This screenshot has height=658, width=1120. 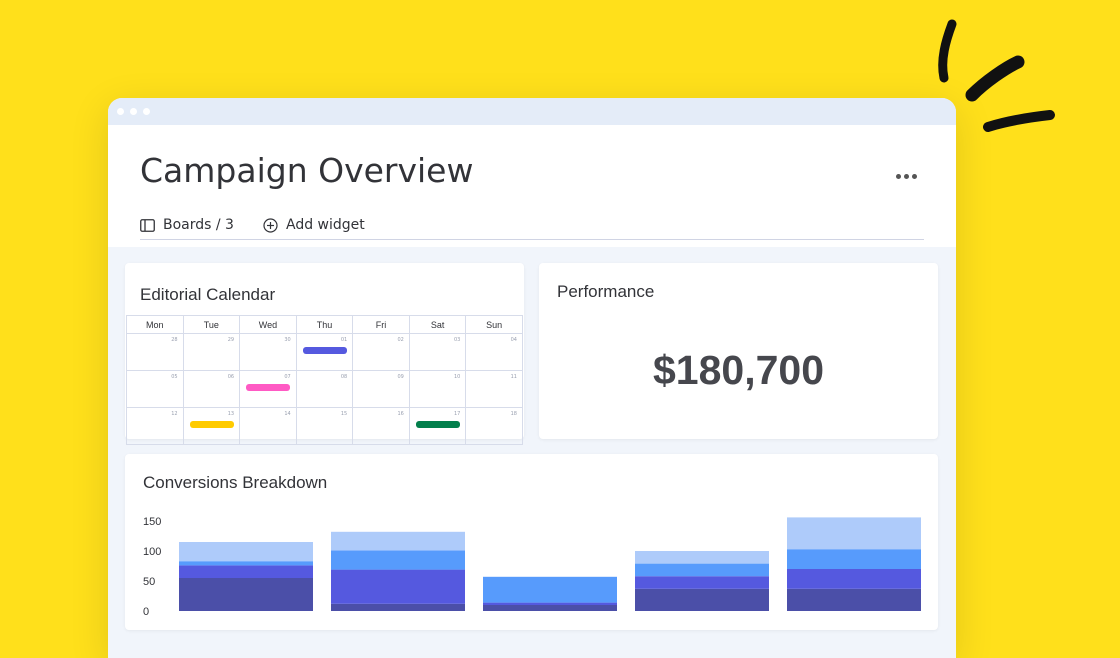 I want to click on calendar-week-row: 12 13 14 15 16 17 18, so click(x=324, y=426).